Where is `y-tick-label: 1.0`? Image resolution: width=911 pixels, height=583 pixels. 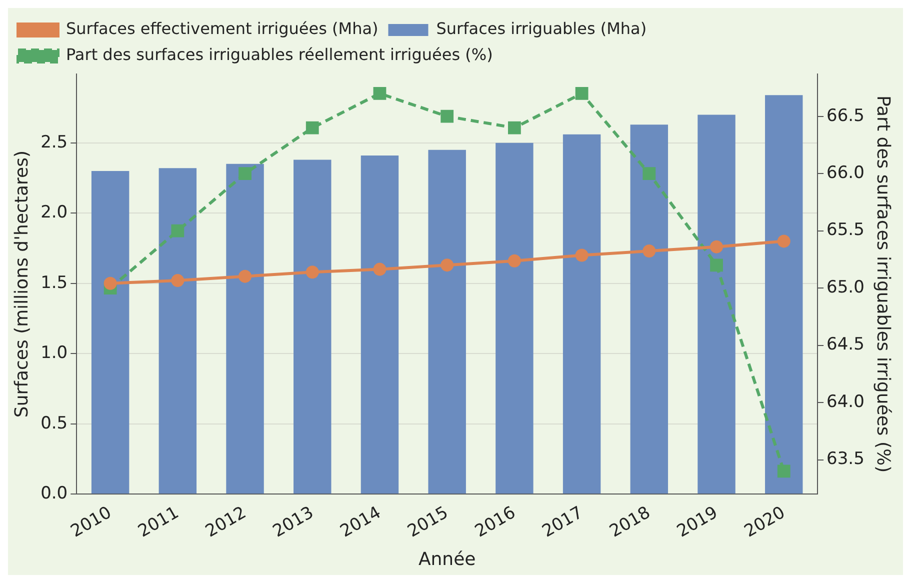 y-tick-label: 1.0 is located at coordinates (54, 353).